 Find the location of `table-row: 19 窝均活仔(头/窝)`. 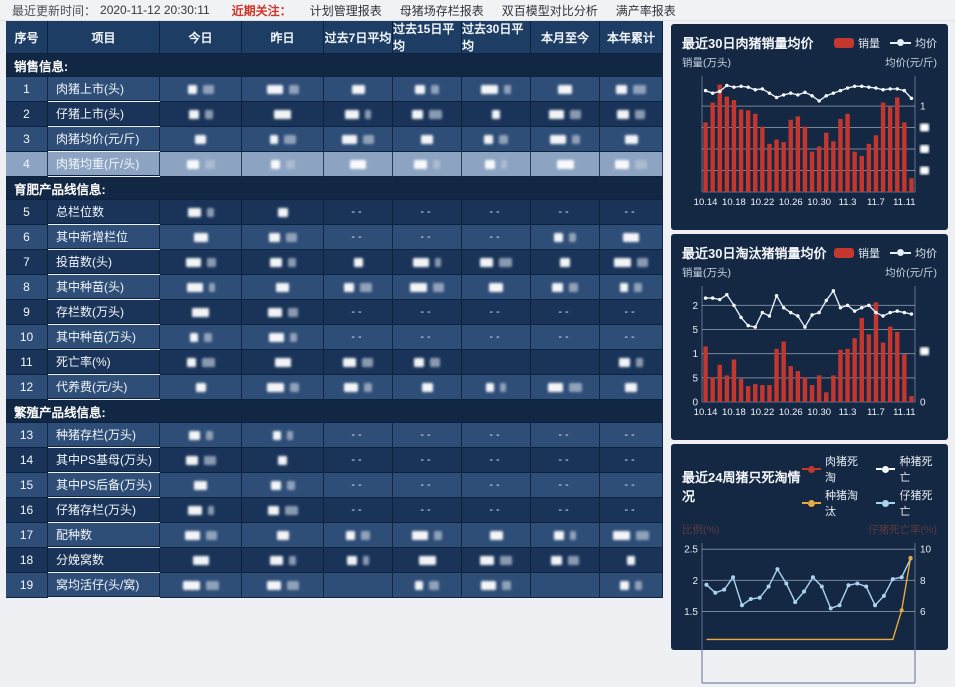

table-row: 19 窝均活仔(头/窝) is located at coordinates (334, 585).